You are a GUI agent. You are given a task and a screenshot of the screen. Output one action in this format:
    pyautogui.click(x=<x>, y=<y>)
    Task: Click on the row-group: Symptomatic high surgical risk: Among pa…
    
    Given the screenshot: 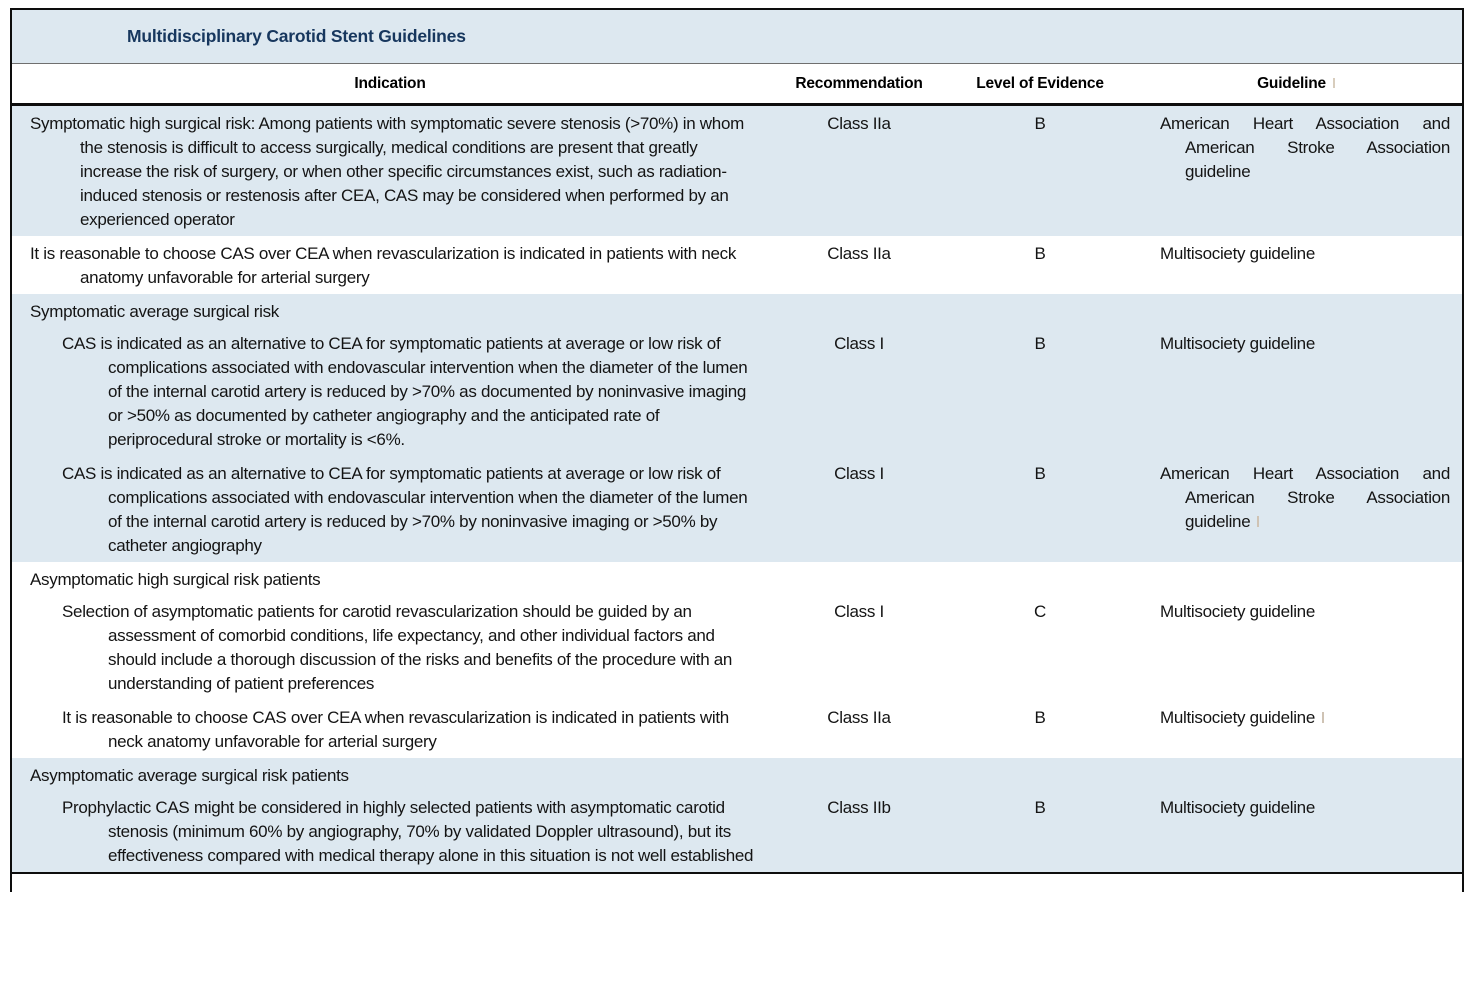 What is the action you would take?
    pyautogui.click(x=737, y=171)
    